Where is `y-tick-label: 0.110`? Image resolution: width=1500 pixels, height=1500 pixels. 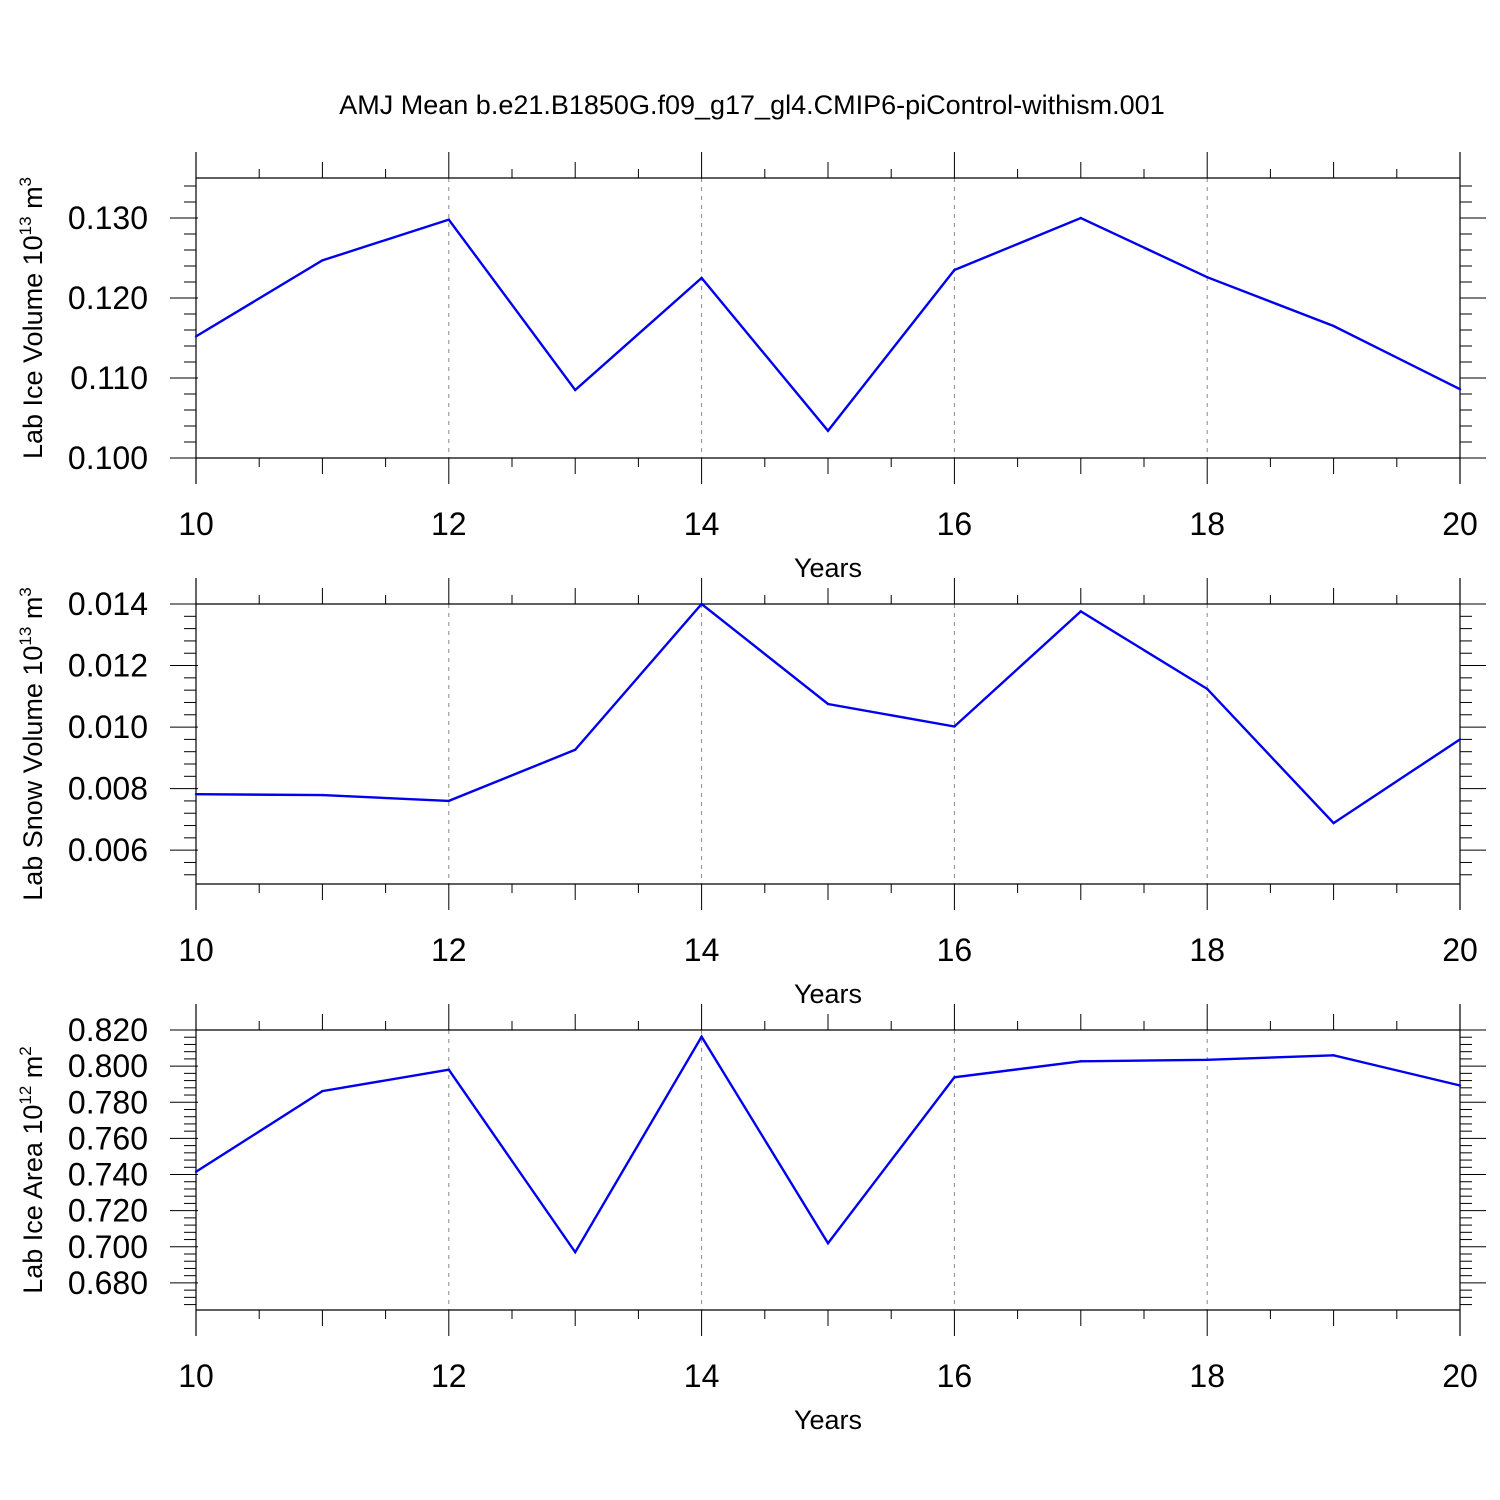
y-tick-label: 0.110 is located at coordinates (109, 378).